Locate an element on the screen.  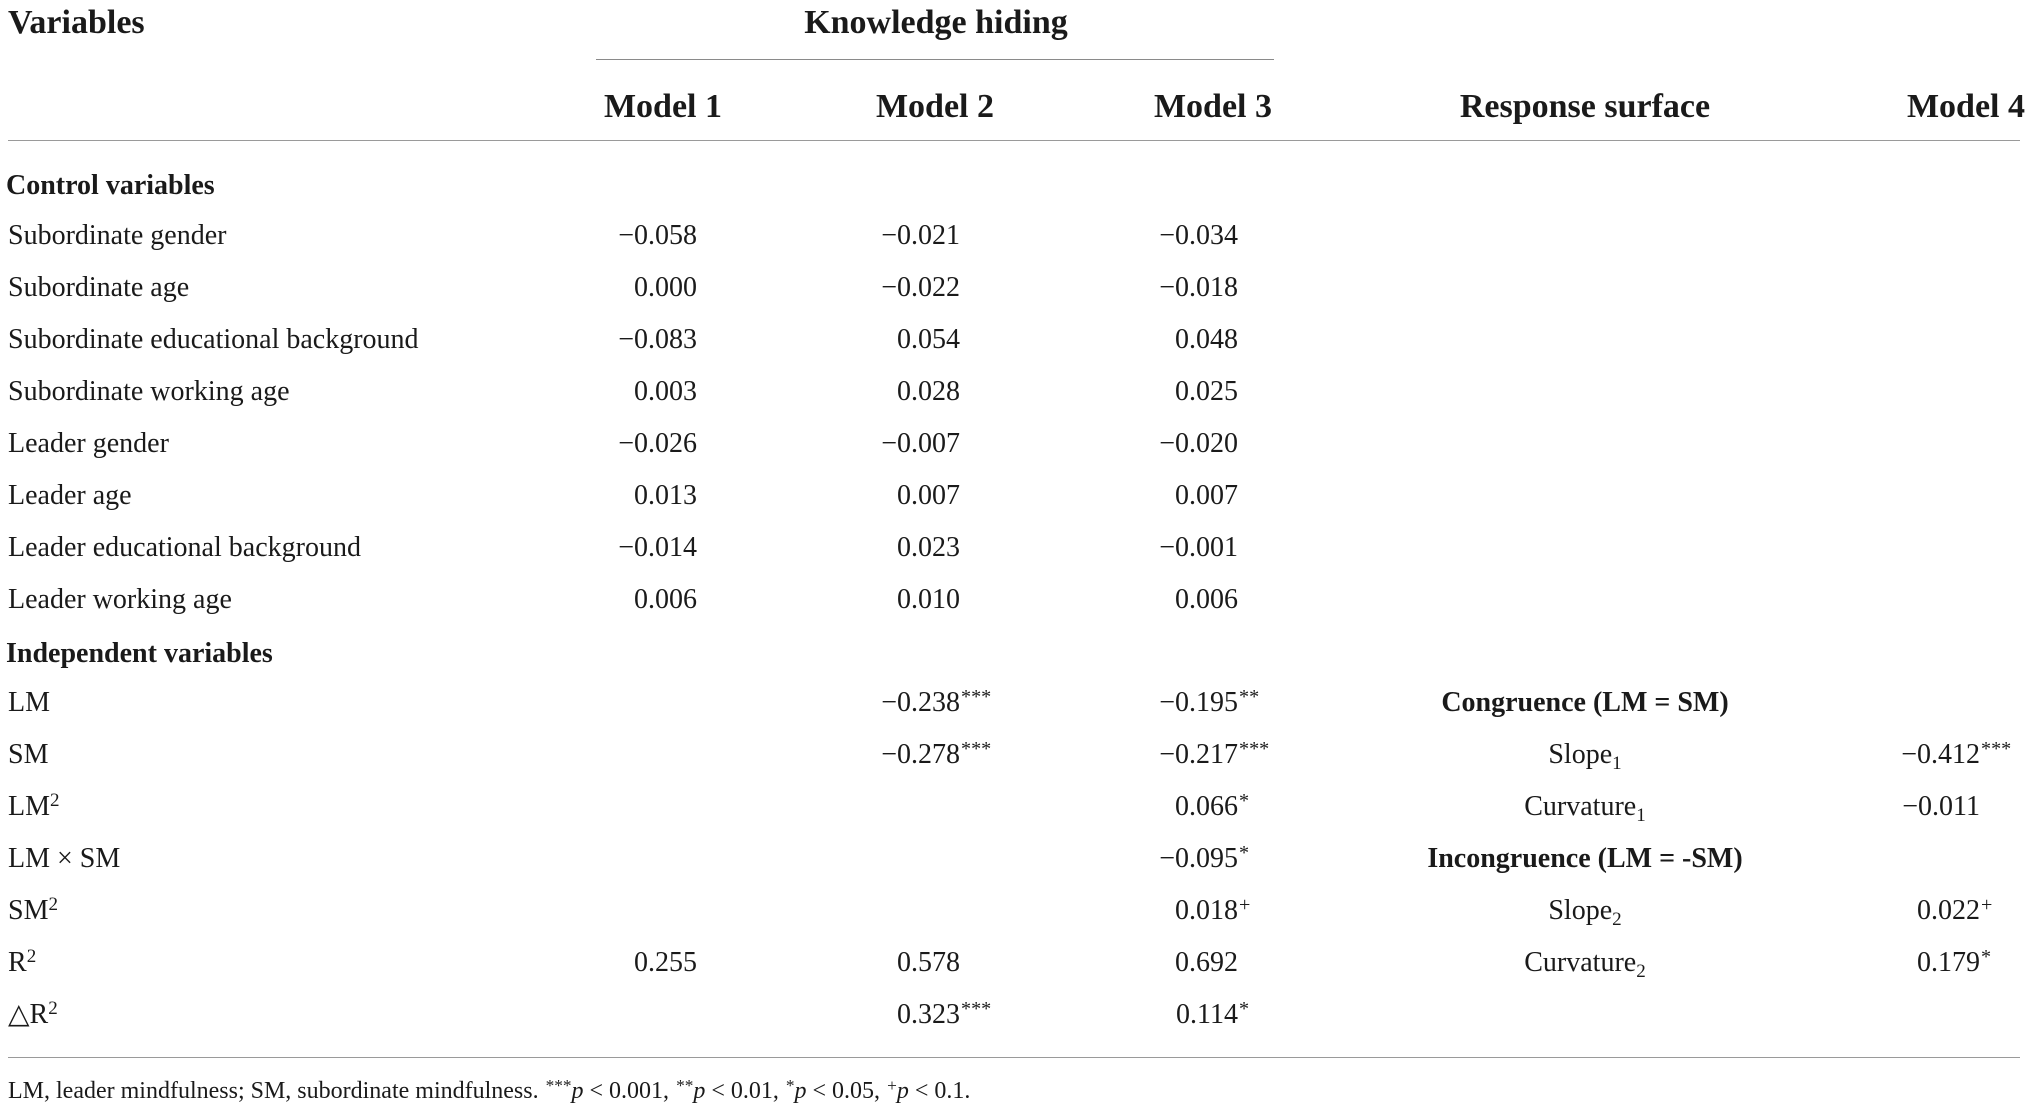
footnote-t-4: < 0.1. is located at coordinates (939, 1091).